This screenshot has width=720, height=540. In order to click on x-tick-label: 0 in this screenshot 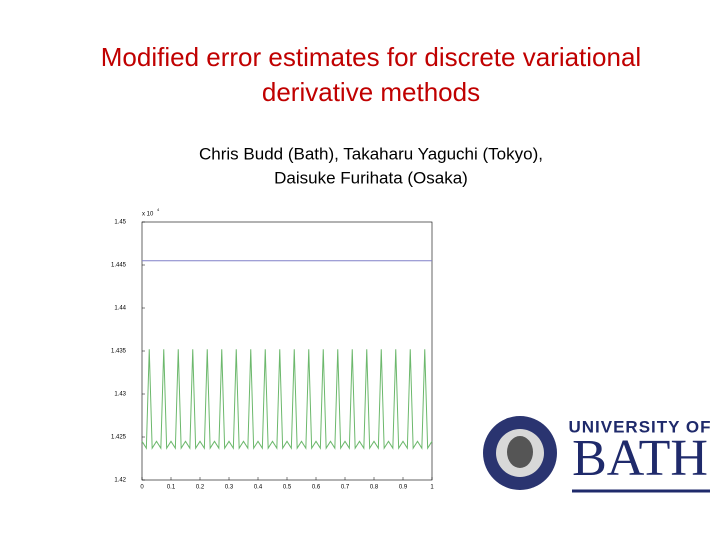, I will do `click(142, 488)`.